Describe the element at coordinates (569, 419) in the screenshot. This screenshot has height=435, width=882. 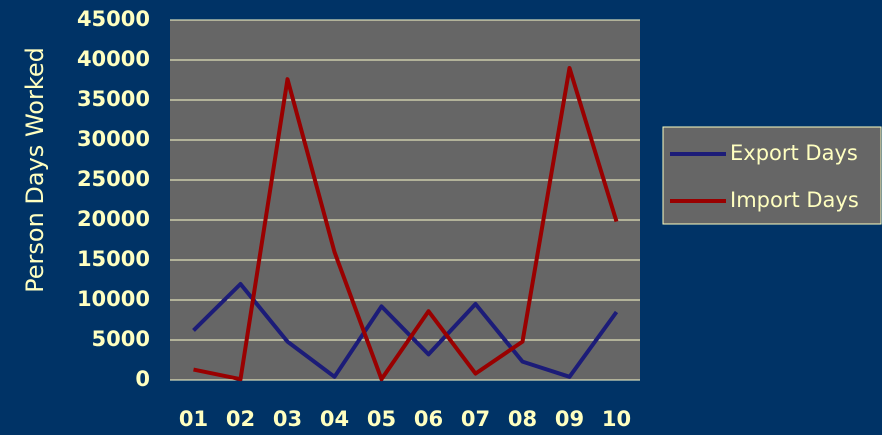
I see `x-tick-label: 09` at that location.